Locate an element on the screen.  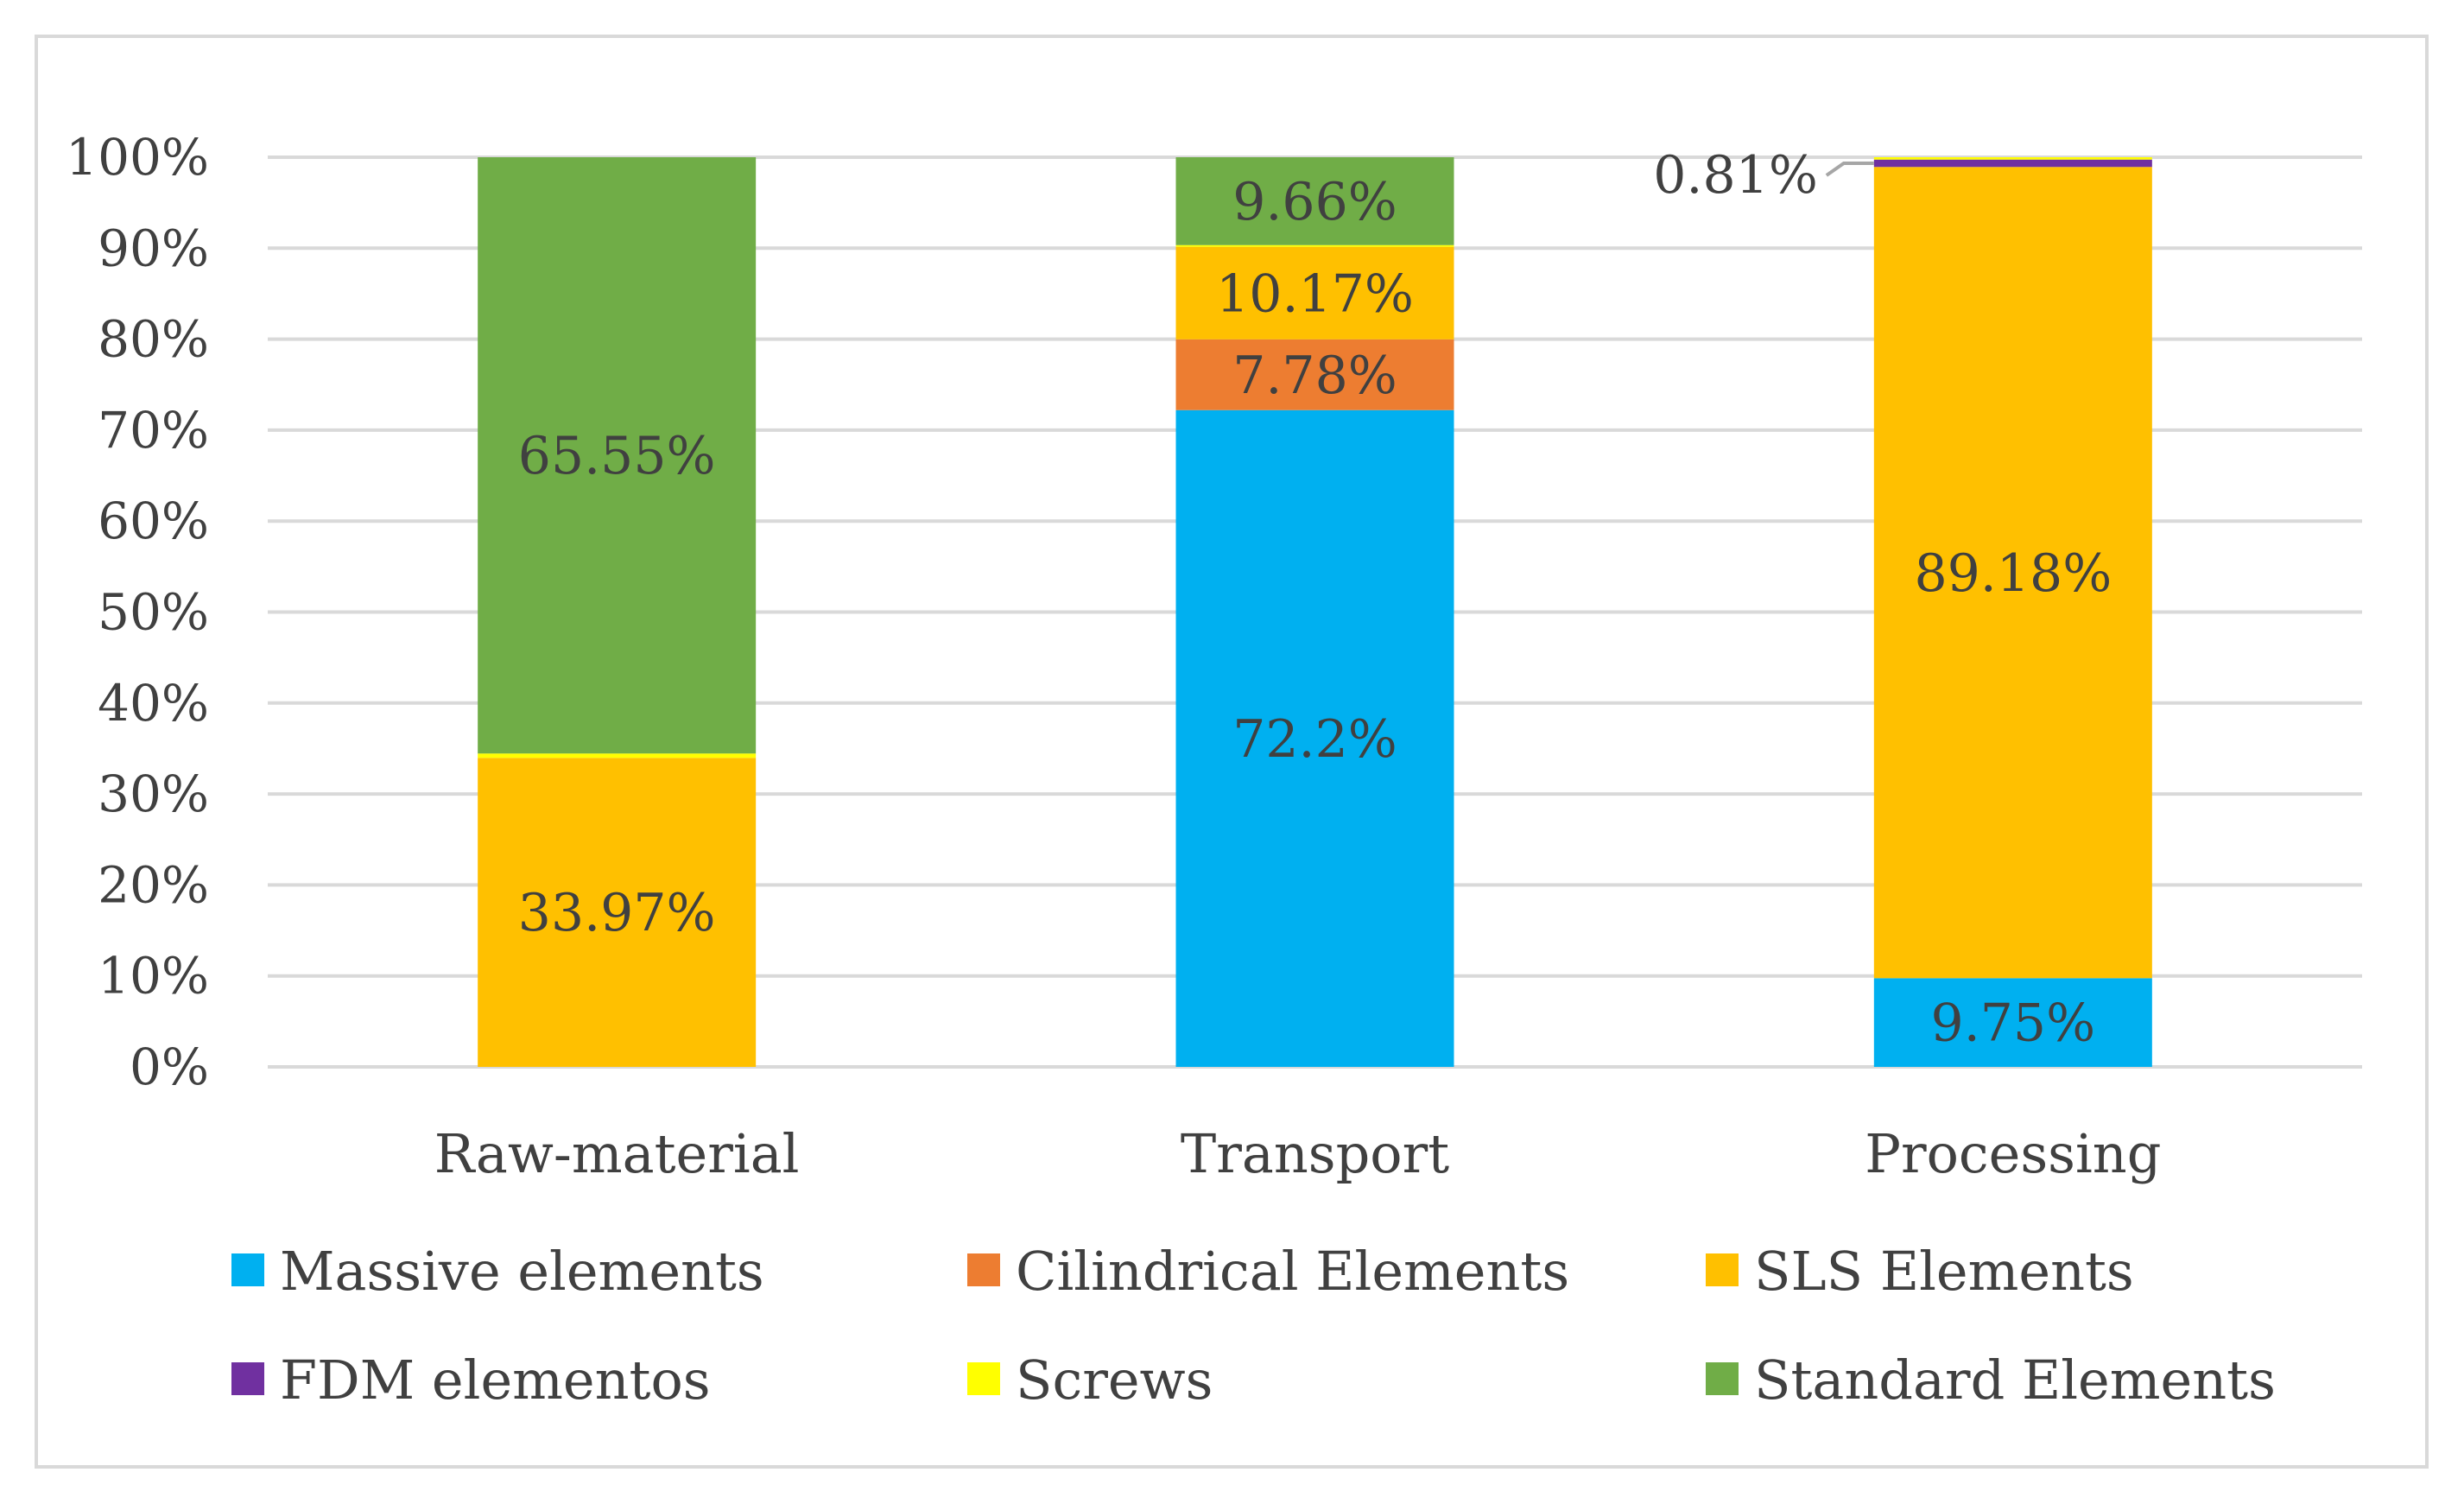
data-label: 9.66% is located at coordinates (1314, 202).